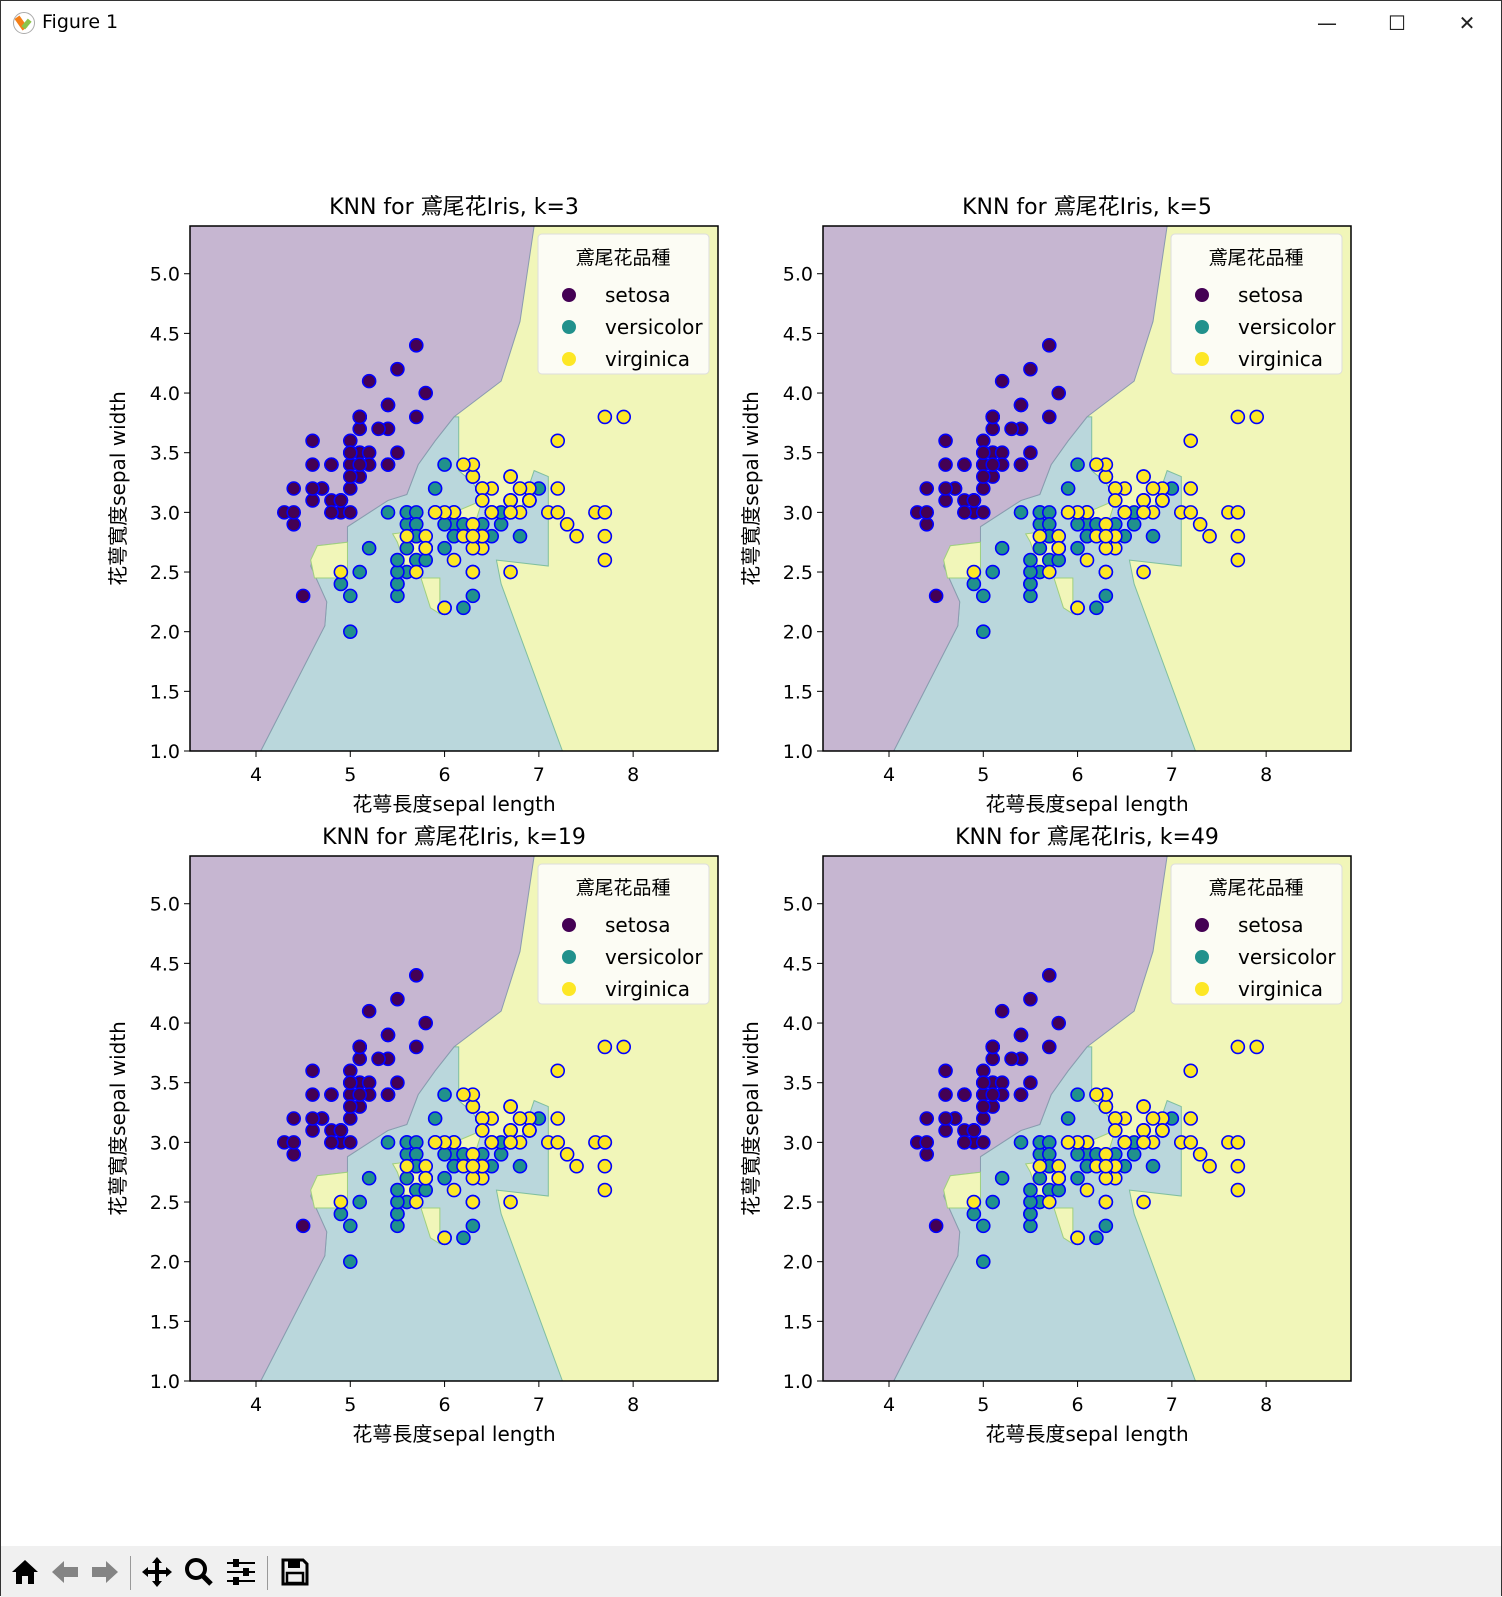 This screenshot has height=1597, width=1502. What do you see at coordinates (157, 1572) in the screenshot?
I see `pan-button` at bounding box center [157, 1572].